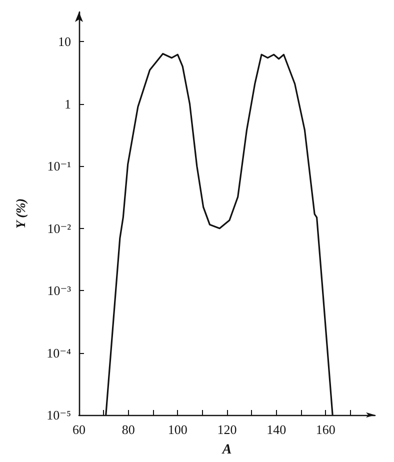 The image size is (394, 462). What do you see at coordinates (326, 429) in the screenshot?
I see `x-tick-label: 160` at bounding box center [326, 429].